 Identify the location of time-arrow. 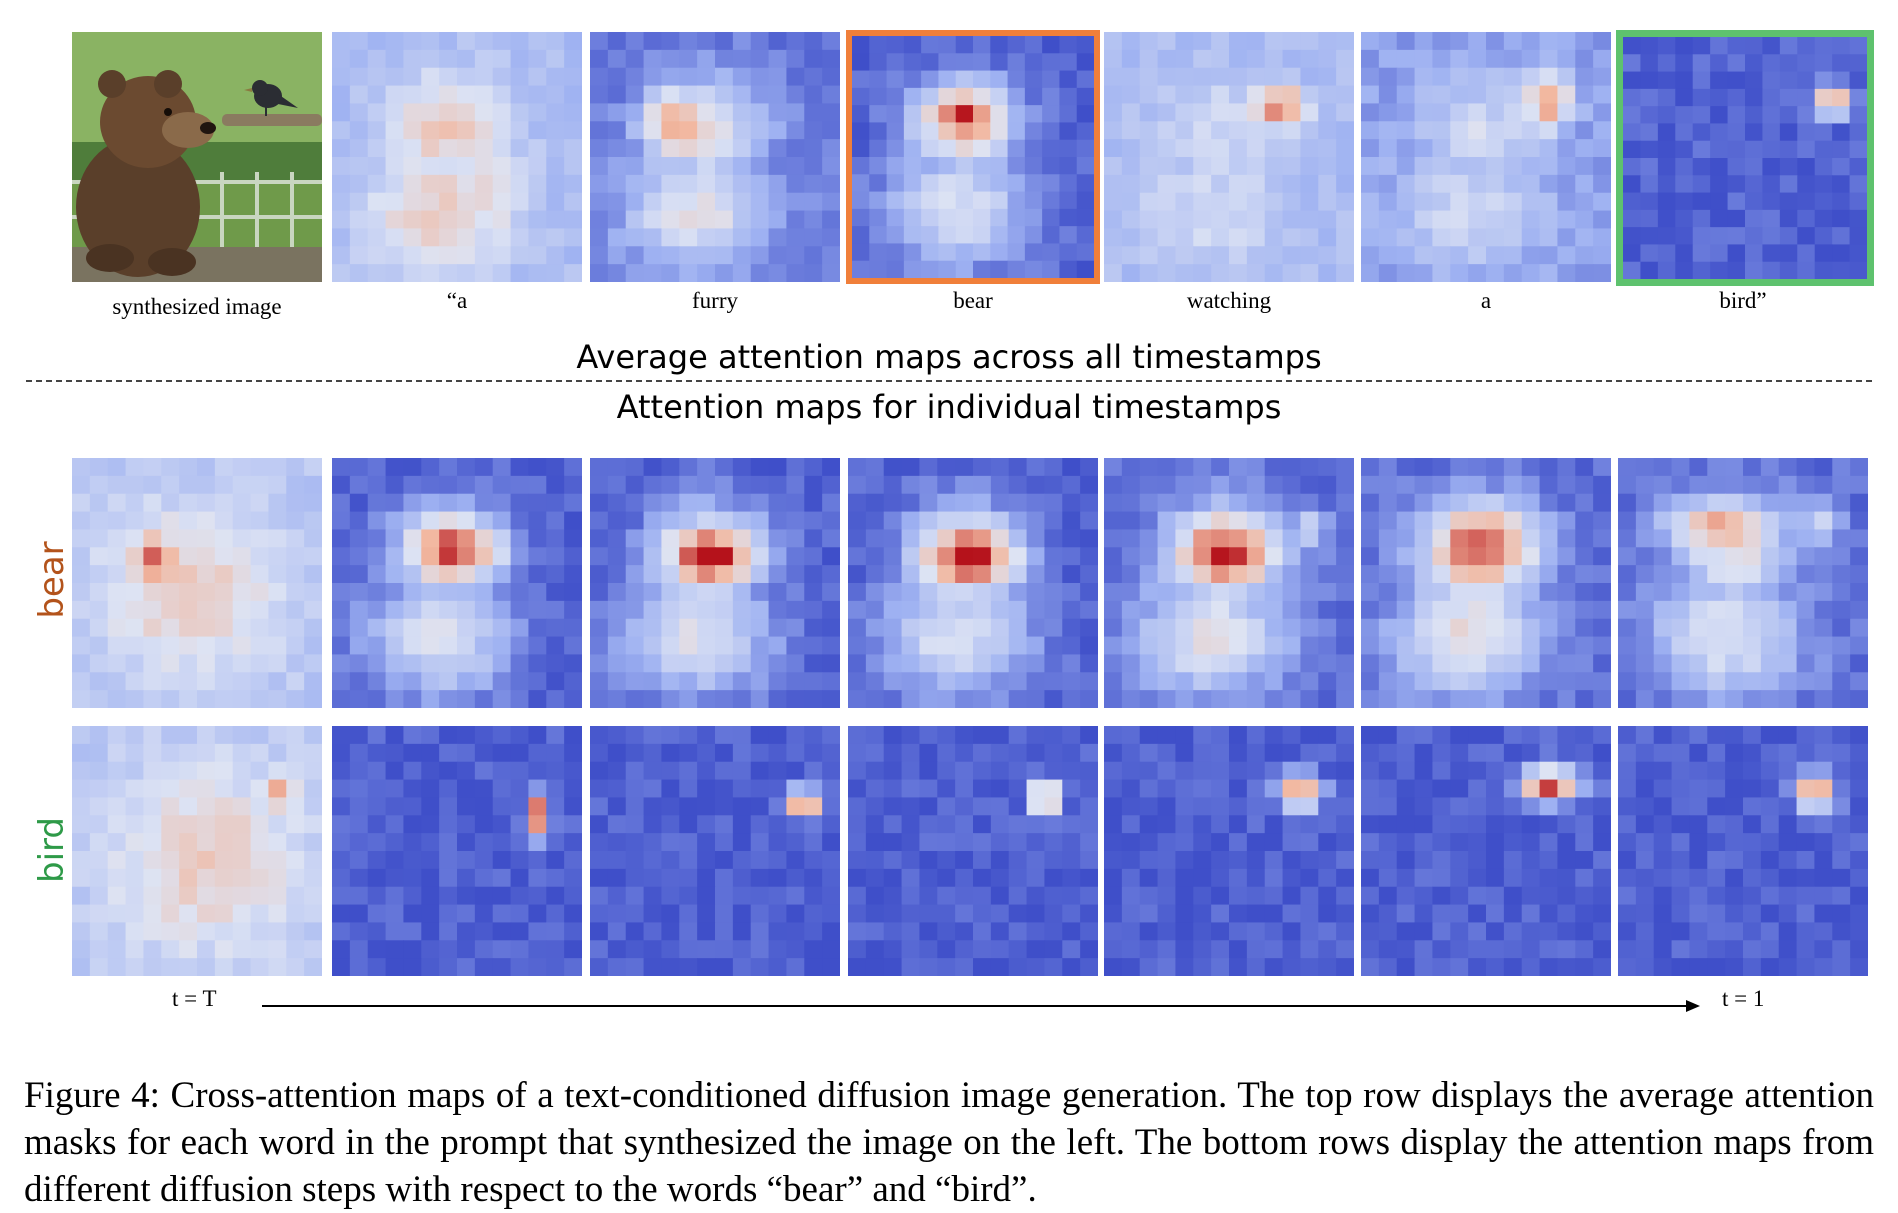
(981, 1006).